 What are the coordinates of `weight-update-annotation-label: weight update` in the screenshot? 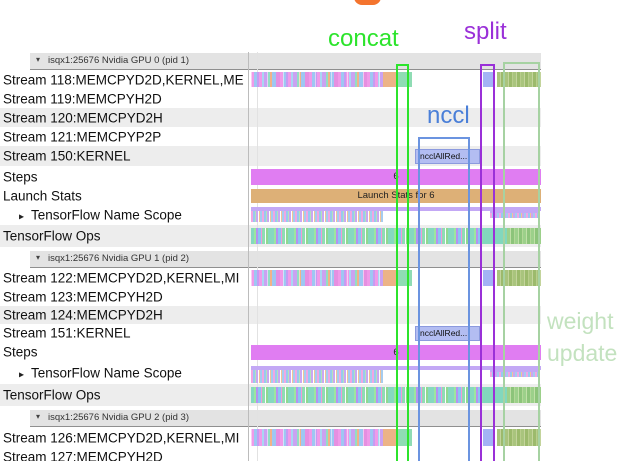 It's located at (582, 337).